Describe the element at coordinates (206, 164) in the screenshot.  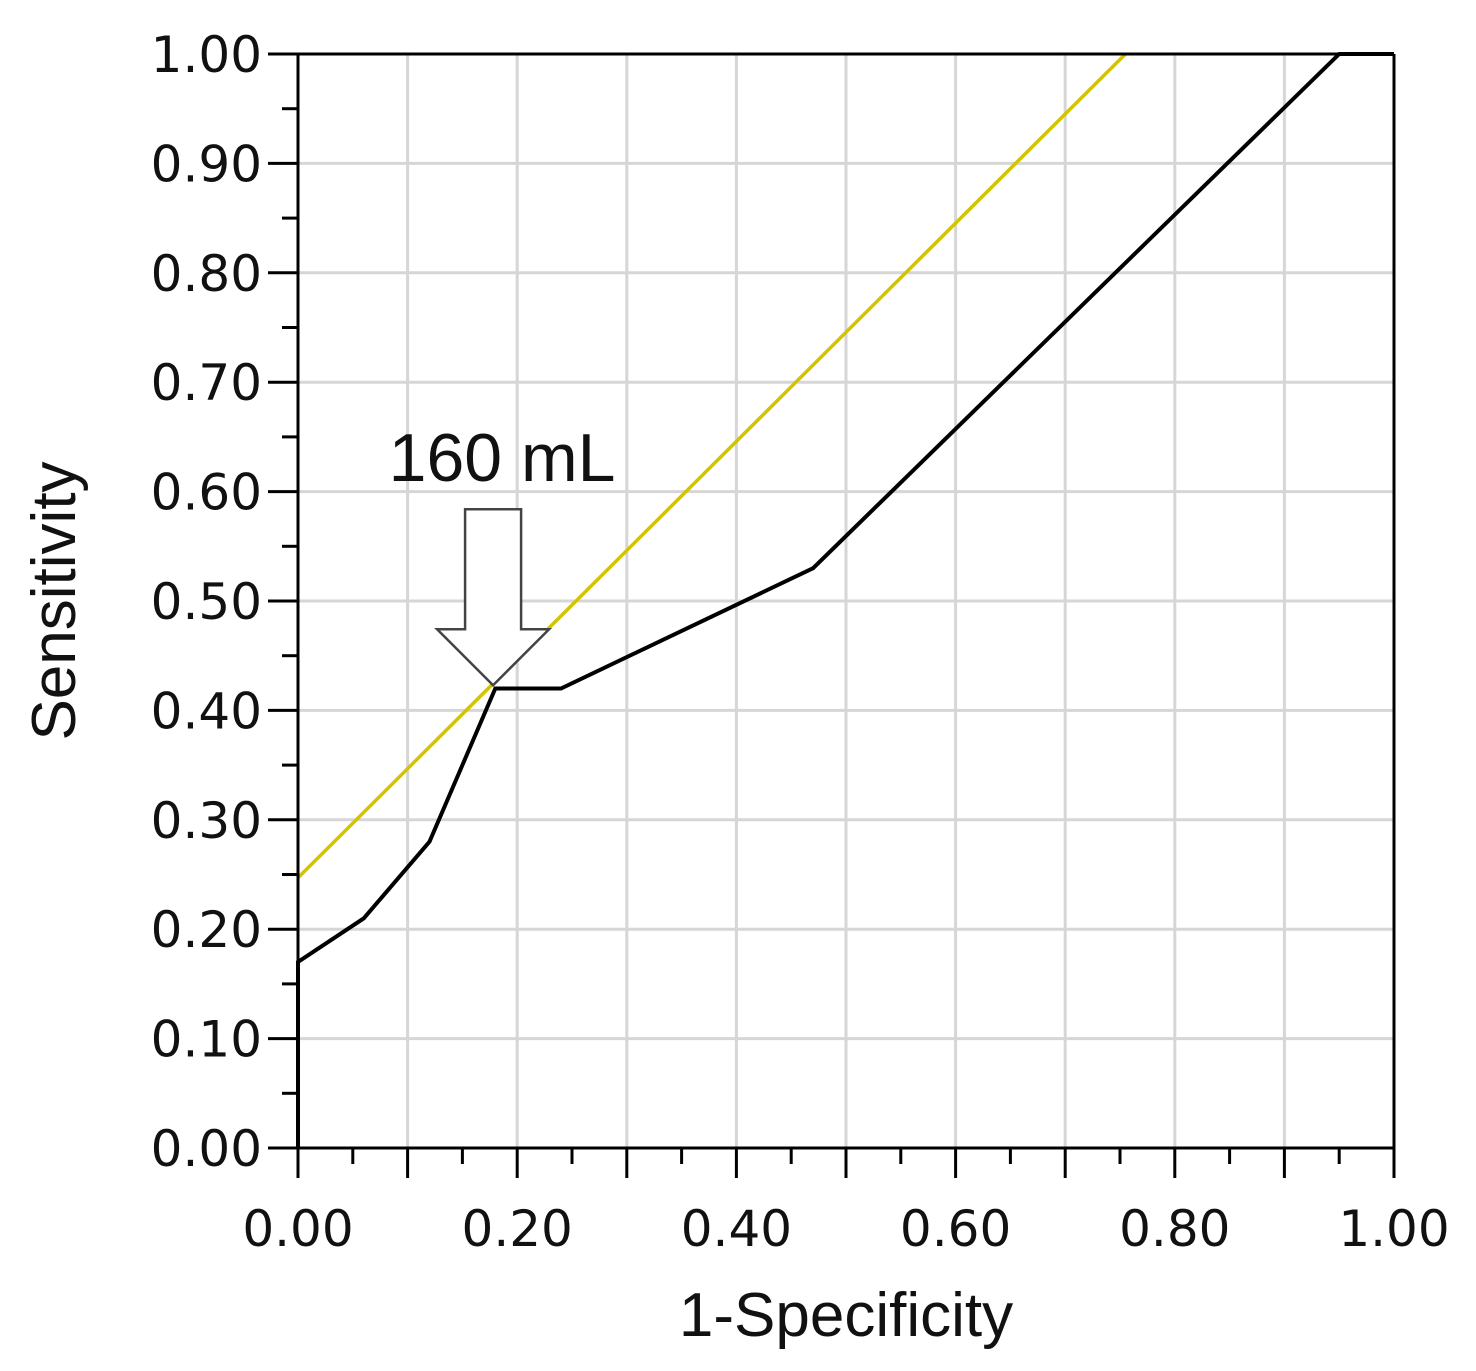
I see `y-tick-label: 0.90` at that location.